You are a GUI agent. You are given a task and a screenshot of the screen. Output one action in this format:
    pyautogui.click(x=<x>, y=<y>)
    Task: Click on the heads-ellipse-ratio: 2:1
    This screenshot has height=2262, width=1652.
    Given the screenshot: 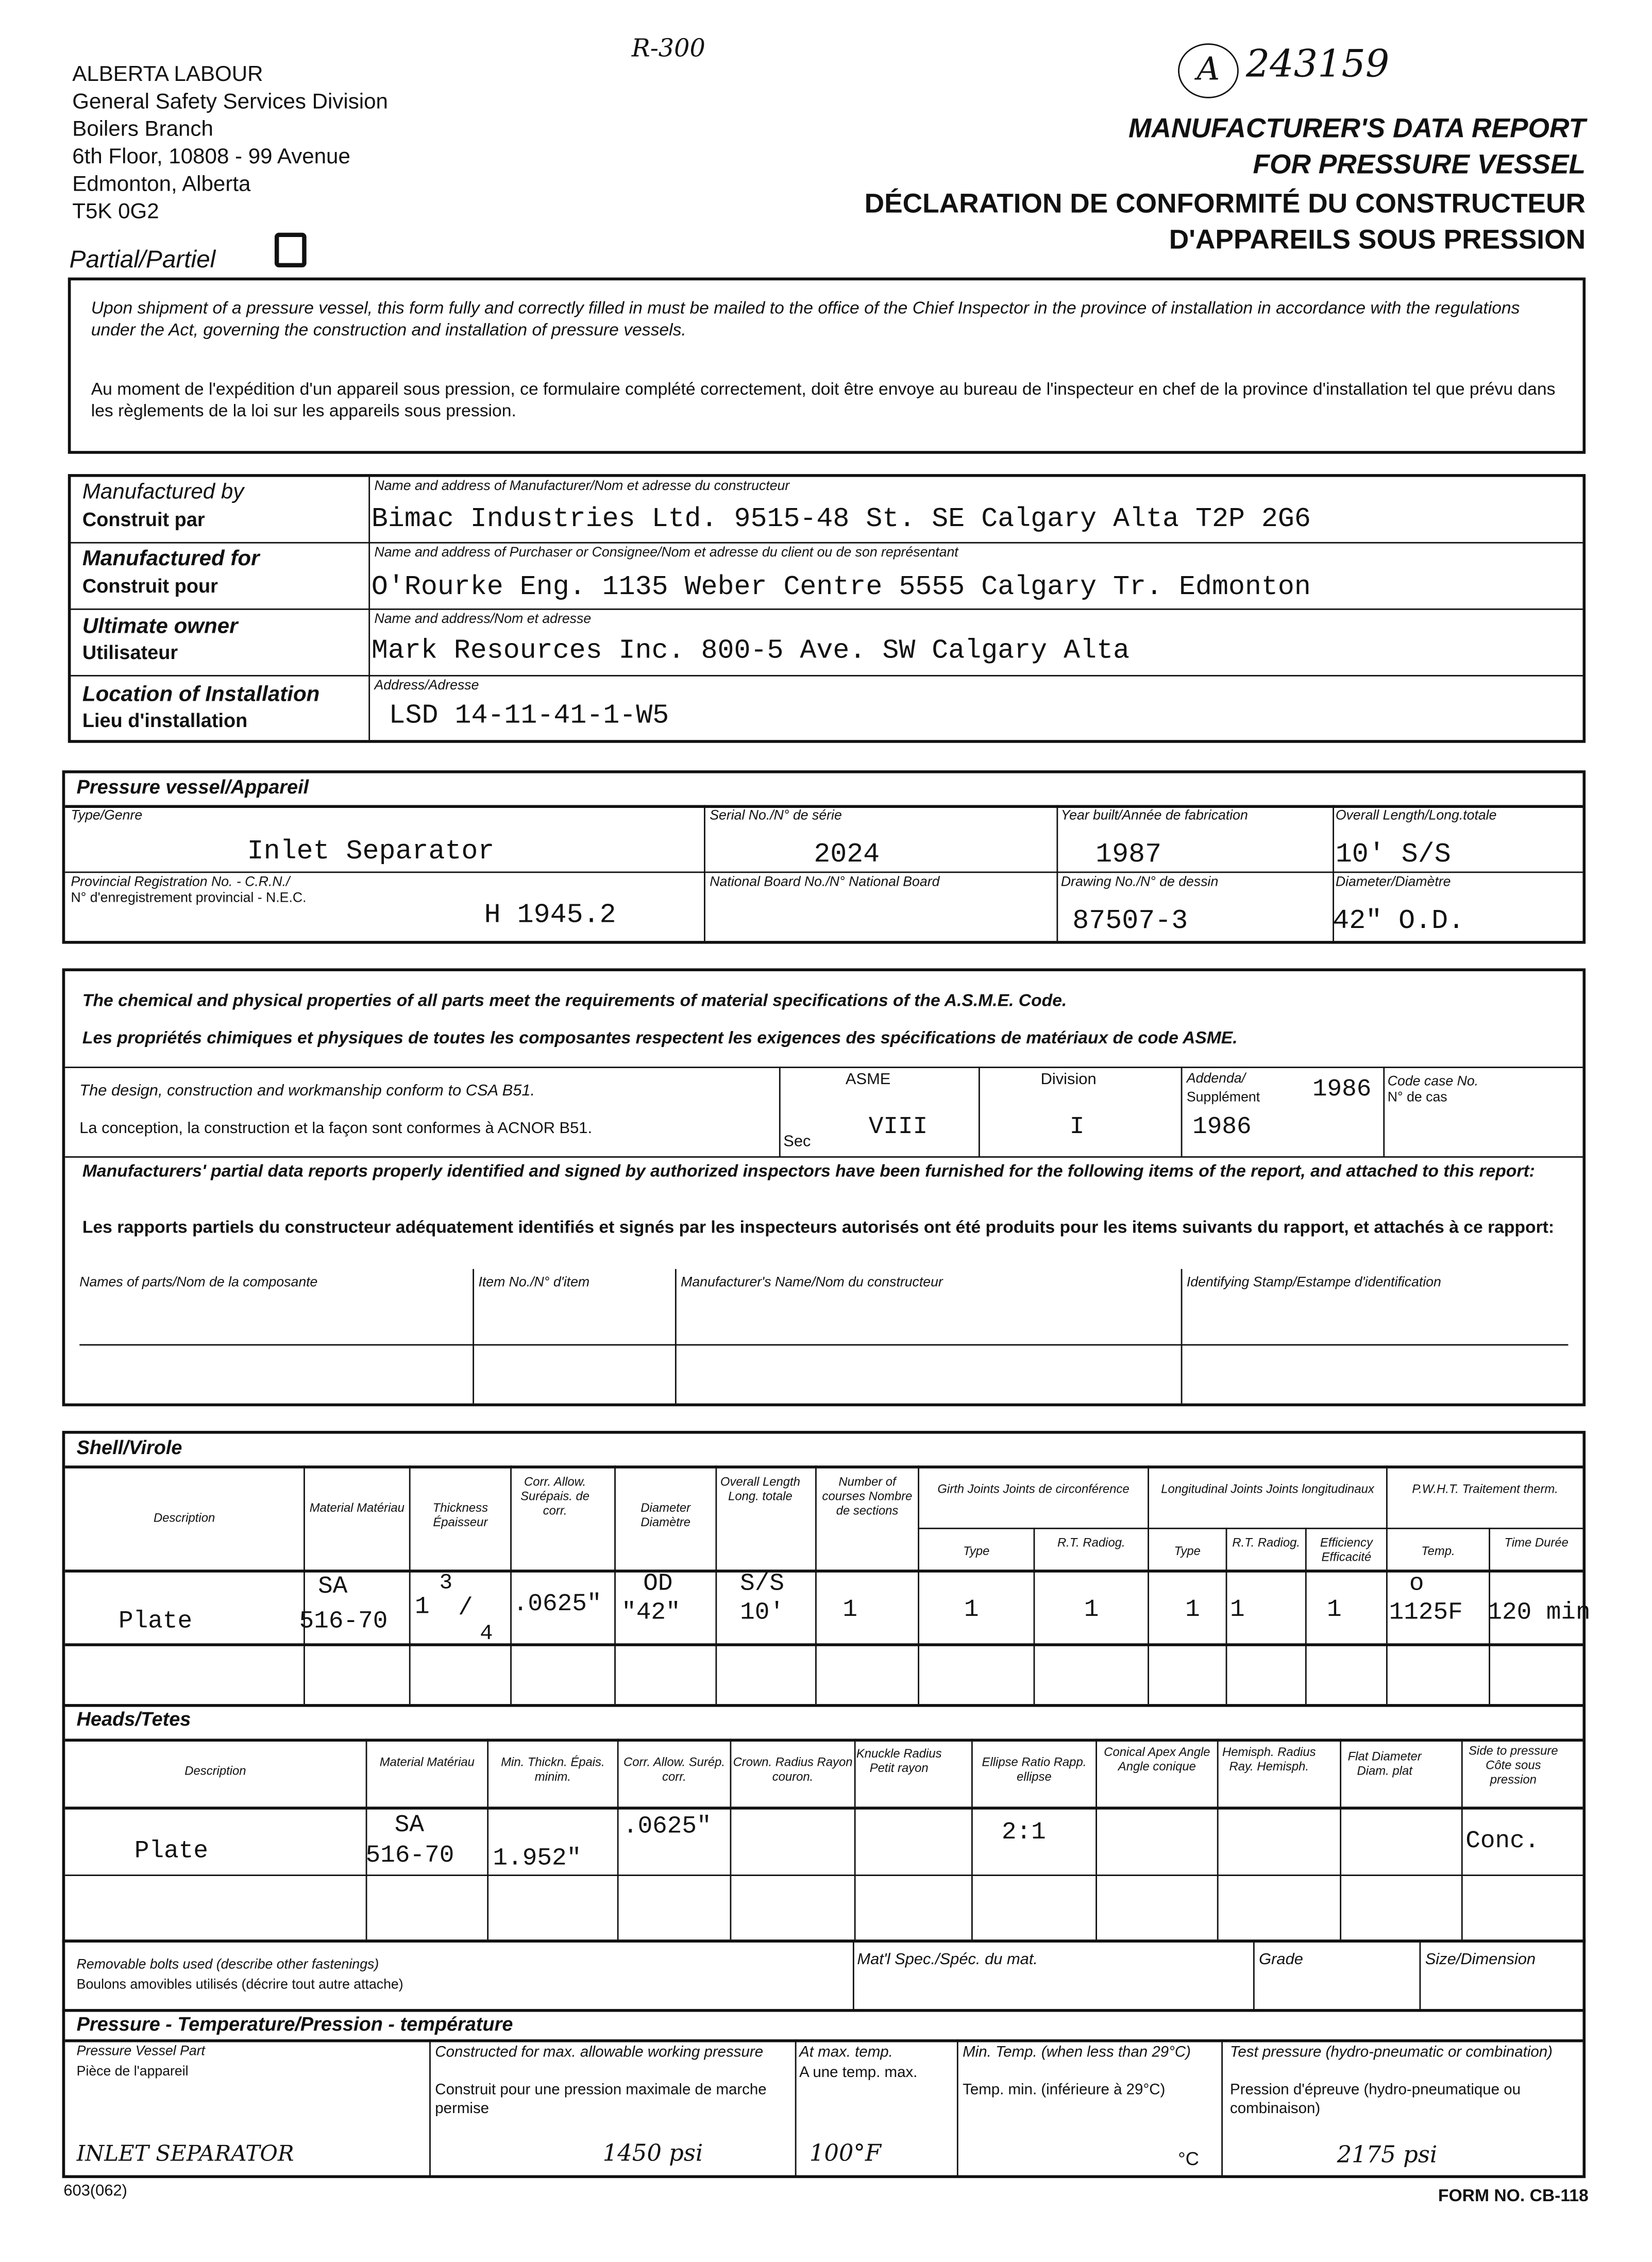 What is the action you would take?
    pyautogui.click(x=1023, y=1833)
    